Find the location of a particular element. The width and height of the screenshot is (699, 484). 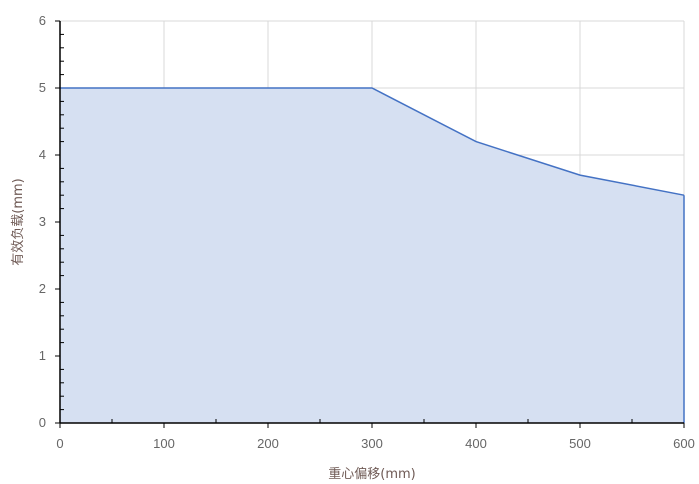

x-axis-title: 重心偏移(mm) is located at coordinates (371, 474).